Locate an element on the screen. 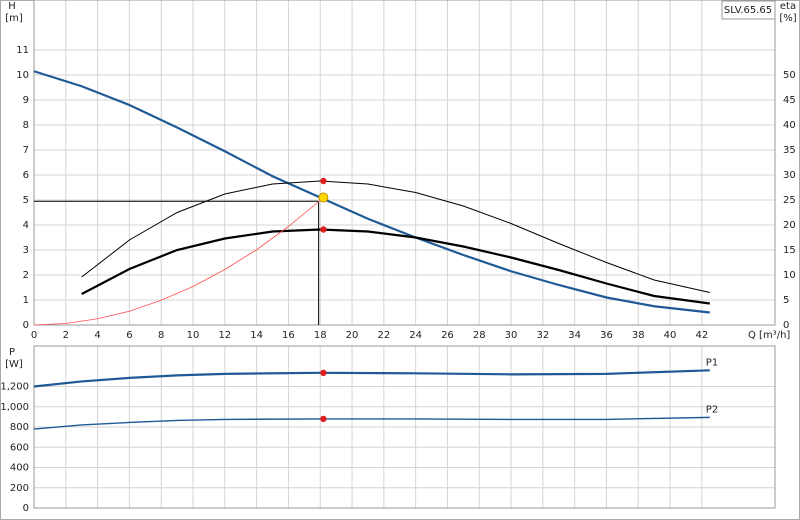  y2-tick-label: 30 is located at coordinates (789, 175).